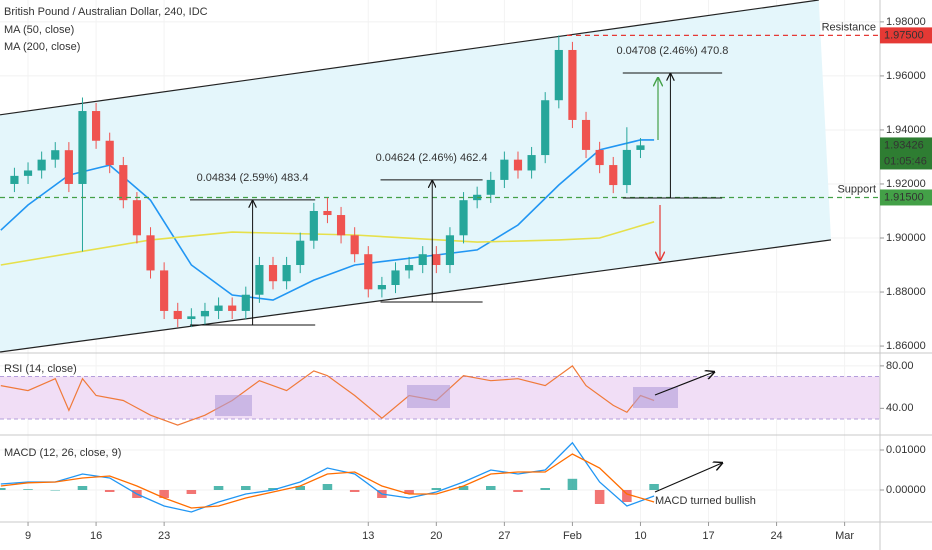 This screenshot has height=550, width=932. What do you see at coordinates (906, 346) in the screenshot?
I see `y-tick-label: 1.86000` at bounding box center [906, 346].